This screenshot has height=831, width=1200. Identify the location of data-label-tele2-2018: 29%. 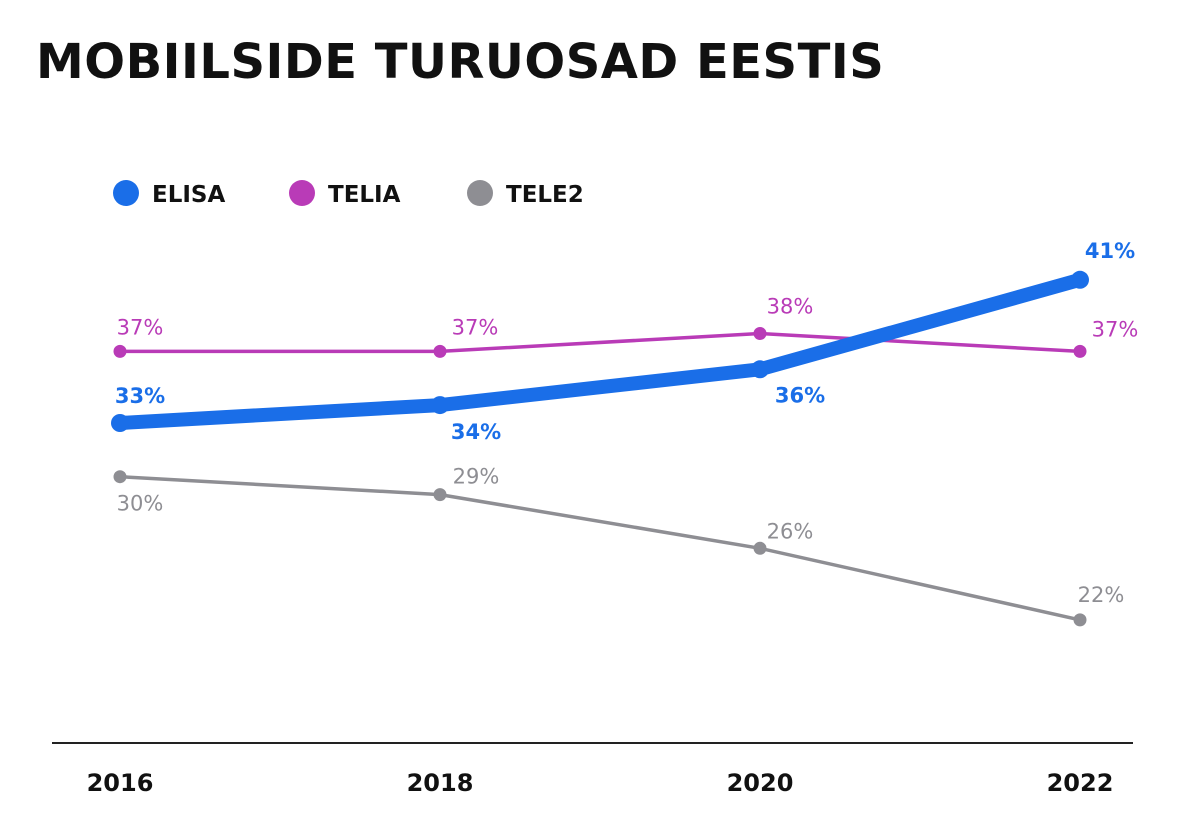
(476, 477).